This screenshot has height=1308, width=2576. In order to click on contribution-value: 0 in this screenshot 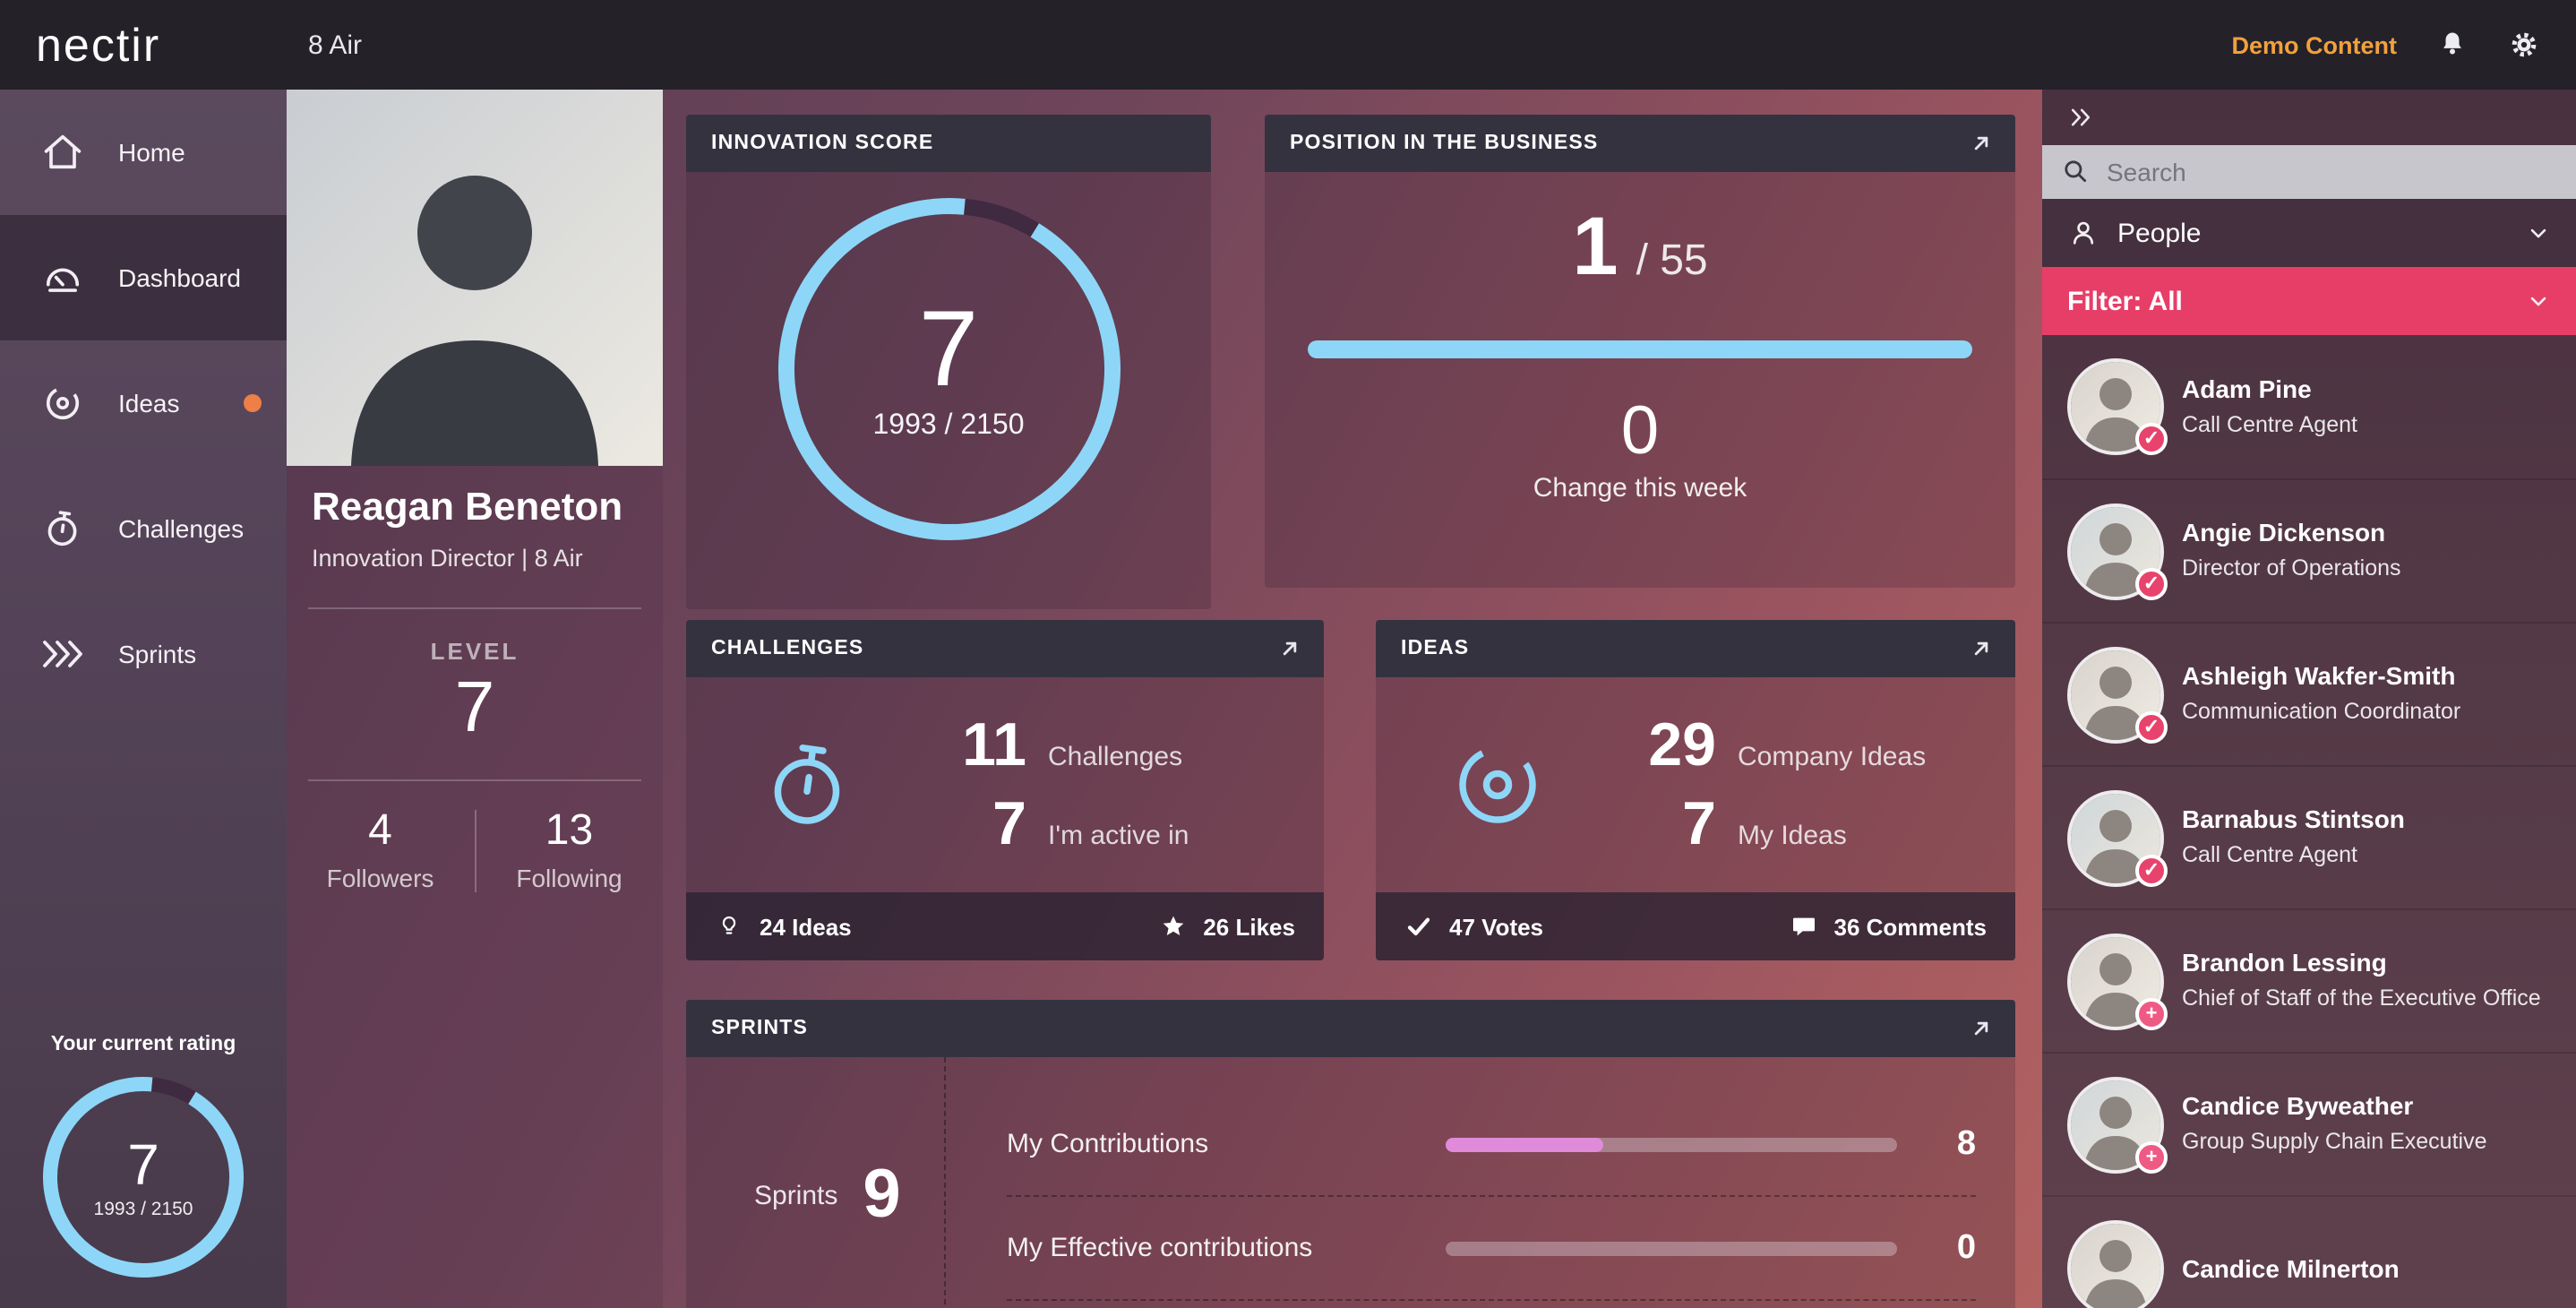, I will do `click(1966, 1247)`.